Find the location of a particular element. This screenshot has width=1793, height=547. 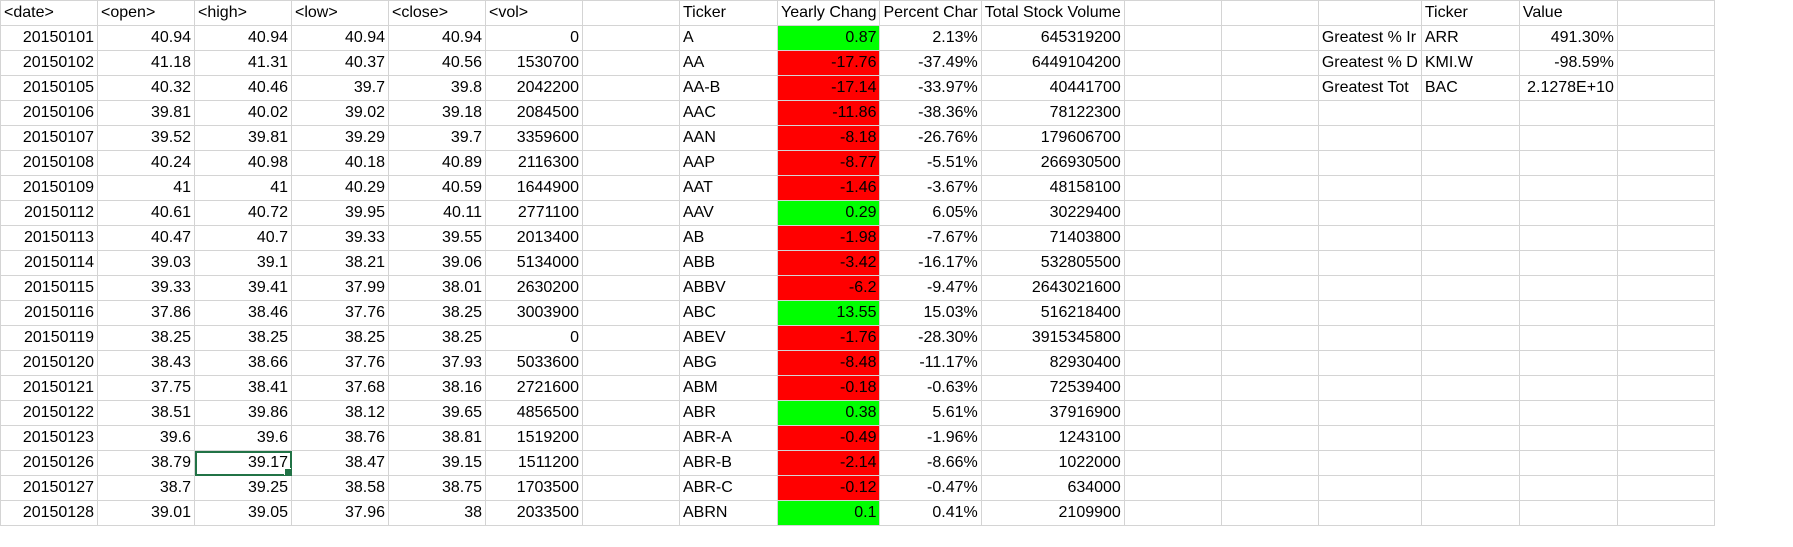

sheet-cell: KMI.W is located at coordinates (1470, 63).